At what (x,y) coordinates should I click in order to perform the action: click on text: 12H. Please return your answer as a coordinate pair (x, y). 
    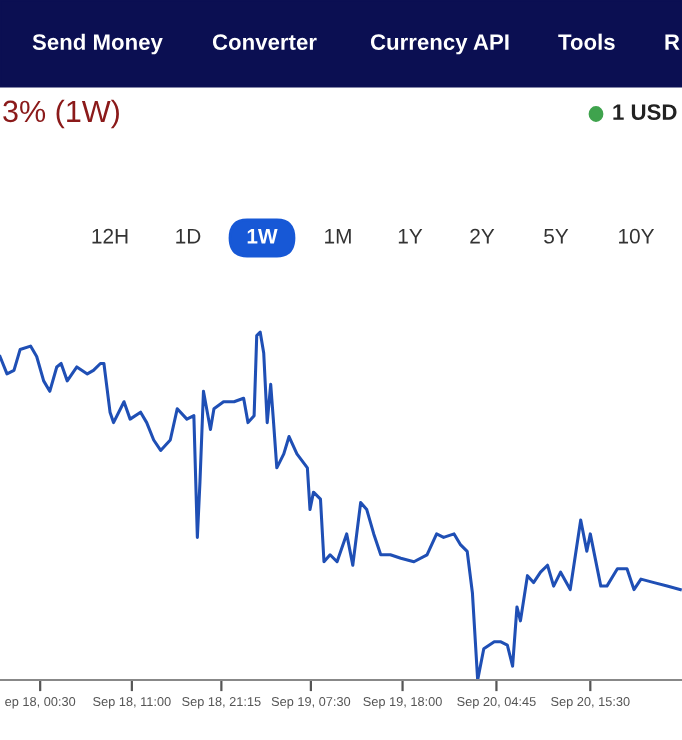
    Looking at the image, I should click on (110, 236).